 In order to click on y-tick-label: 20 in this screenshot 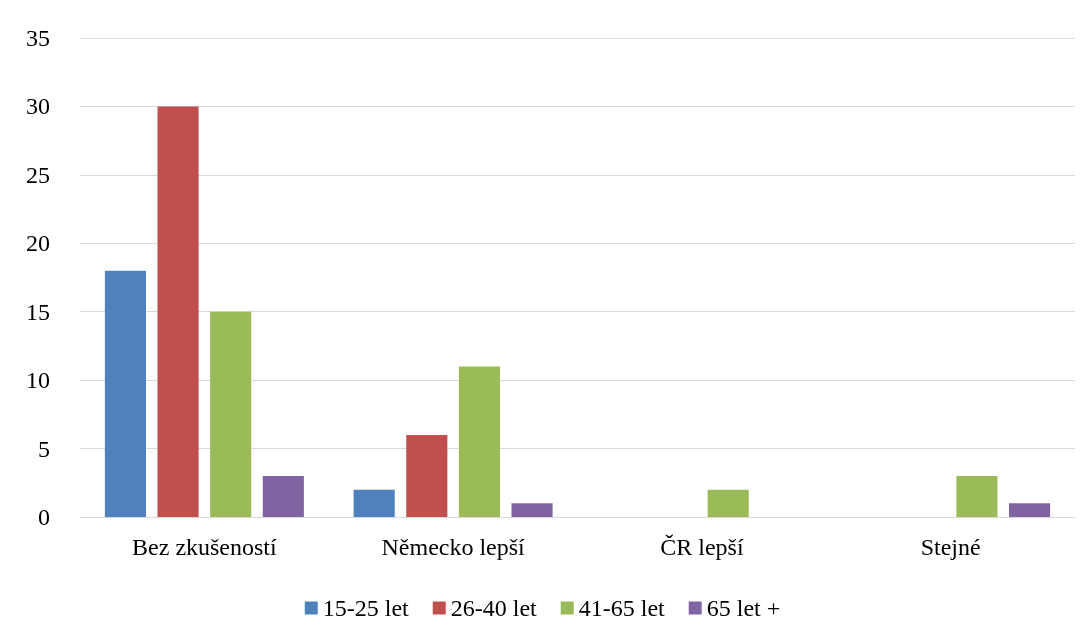, I will do `click(38, 243)`.